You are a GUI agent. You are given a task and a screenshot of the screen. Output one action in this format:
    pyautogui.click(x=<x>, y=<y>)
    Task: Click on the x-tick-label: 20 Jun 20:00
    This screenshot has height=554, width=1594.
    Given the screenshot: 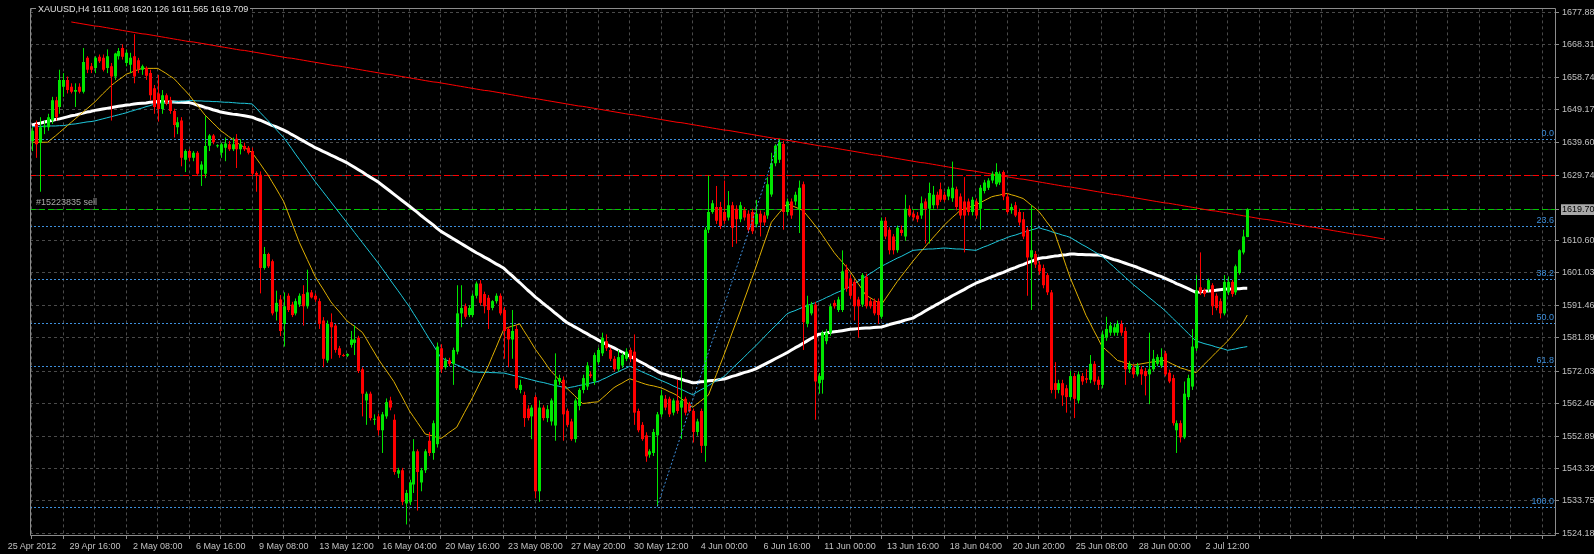 What is the action you would take?
    pyautogui.click(x=1038, y=545)
    